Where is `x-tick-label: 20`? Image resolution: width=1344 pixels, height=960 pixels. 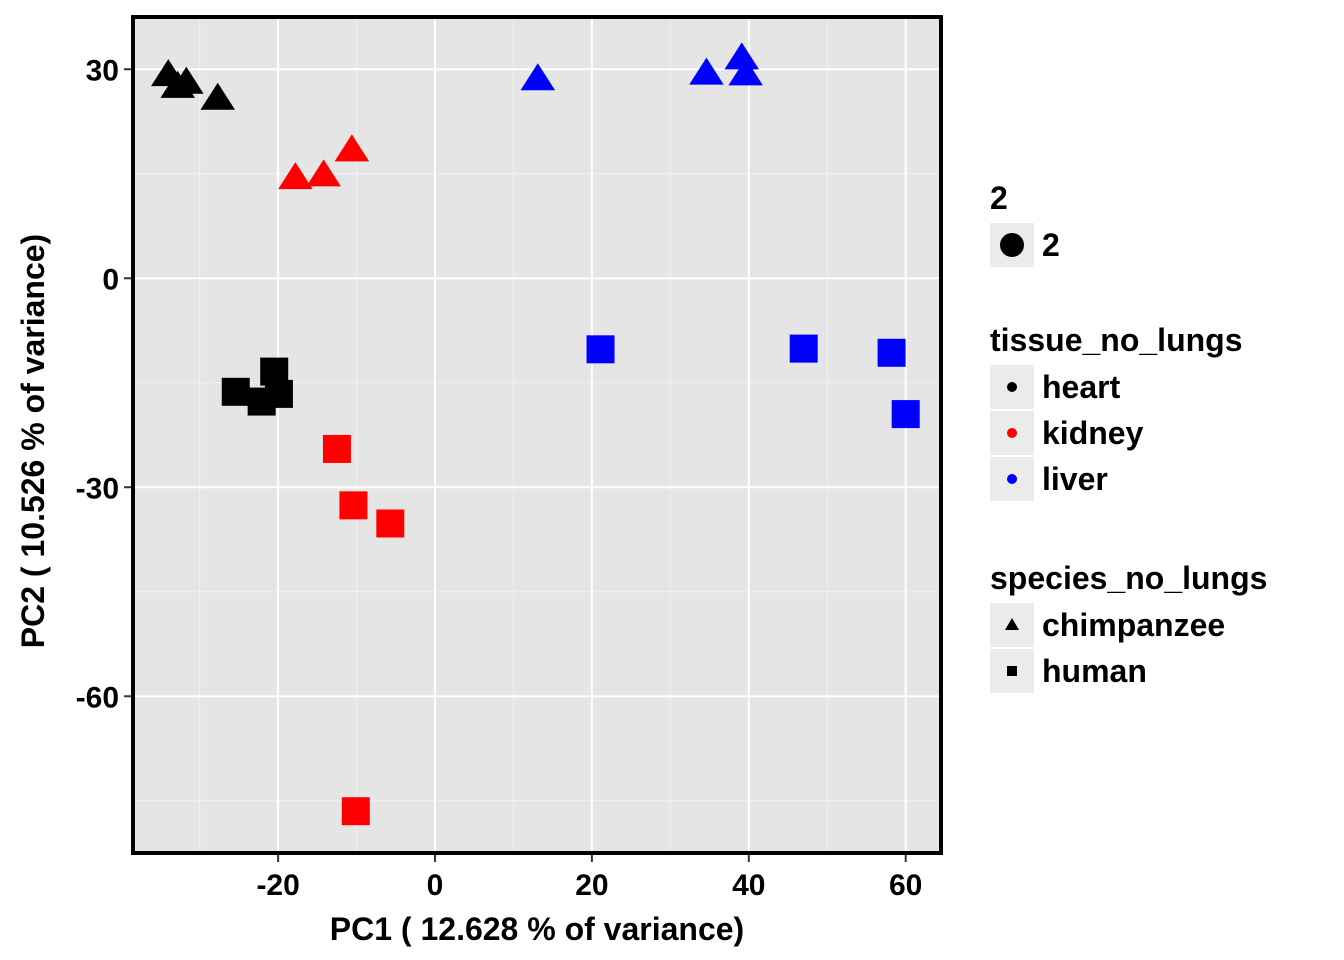
x-tick-label: 20 is located at coordinates (591, 885).